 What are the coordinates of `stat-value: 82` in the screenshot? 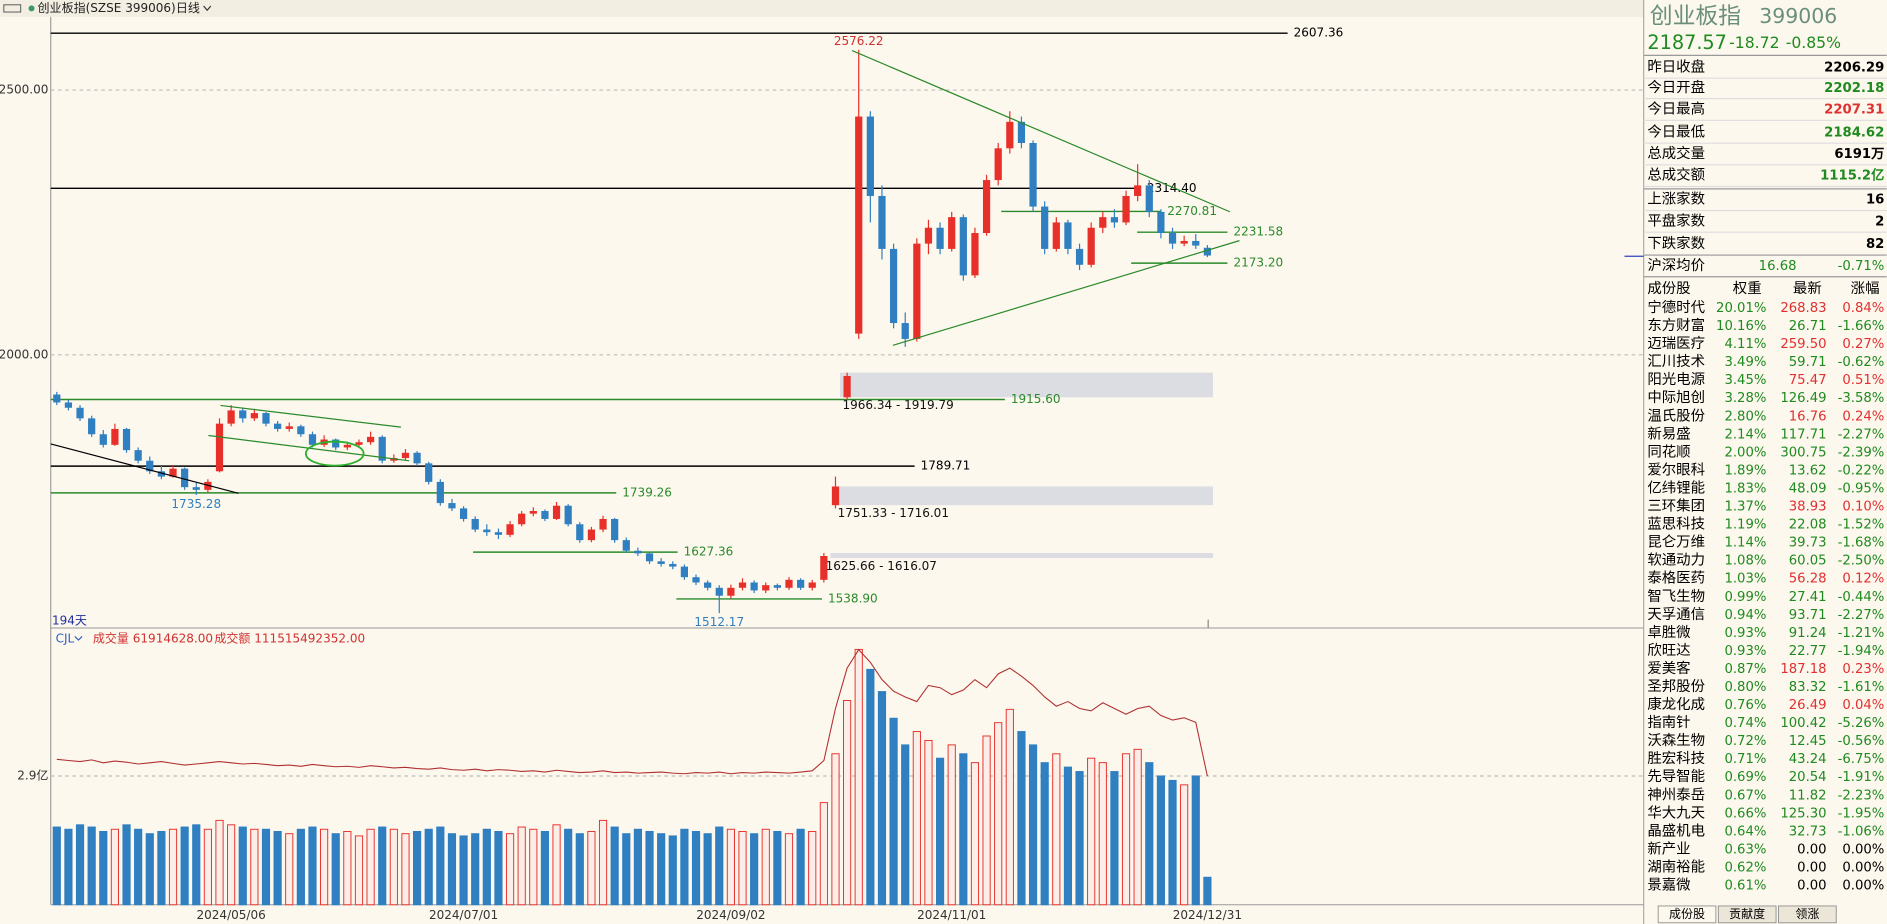 It's located at (1875, 244).